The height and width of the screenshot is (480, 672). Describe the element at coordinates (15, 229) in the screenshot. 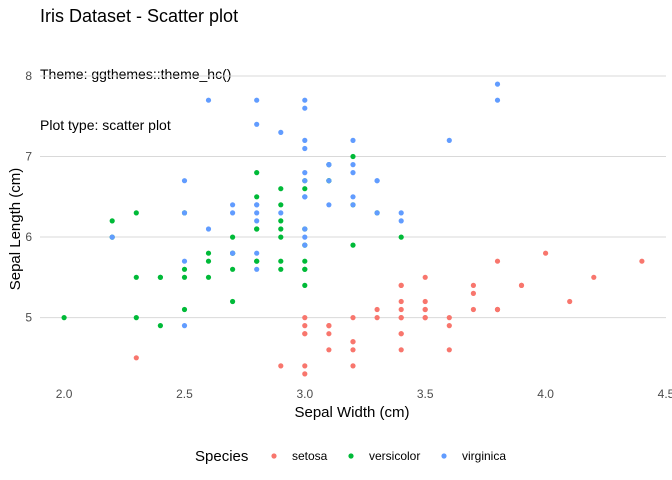

I see `y-axis-title: Sepal Length (cm)` at that location.